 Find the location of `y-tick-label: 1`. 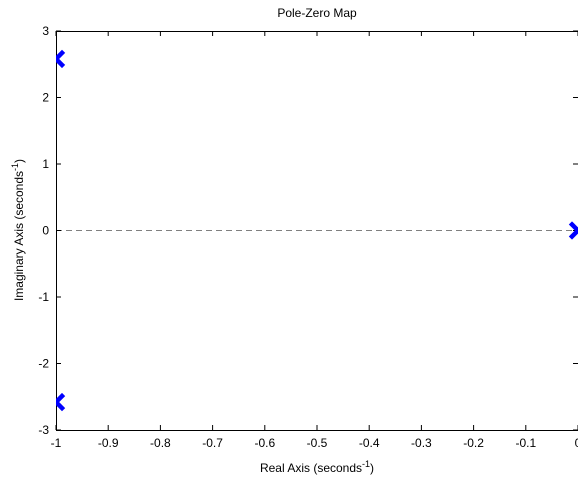

y-tick-label: 1 is located at coordinates (45, 164).